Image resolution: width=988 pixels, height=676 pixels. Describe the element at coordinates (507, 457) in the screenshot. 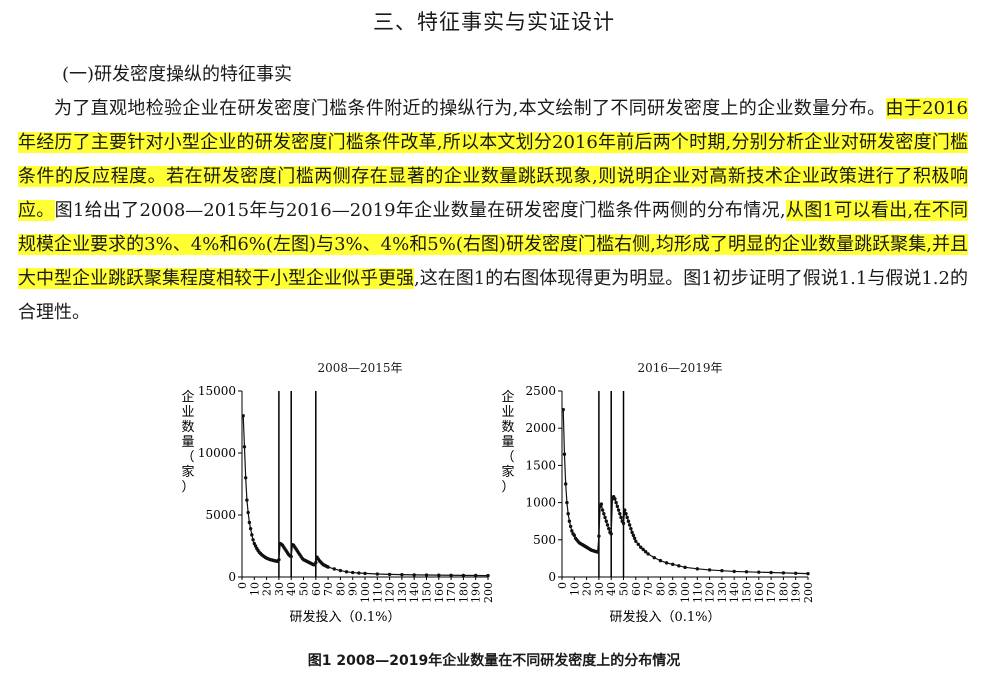

I see `y-axis-label-char: （` at that location.